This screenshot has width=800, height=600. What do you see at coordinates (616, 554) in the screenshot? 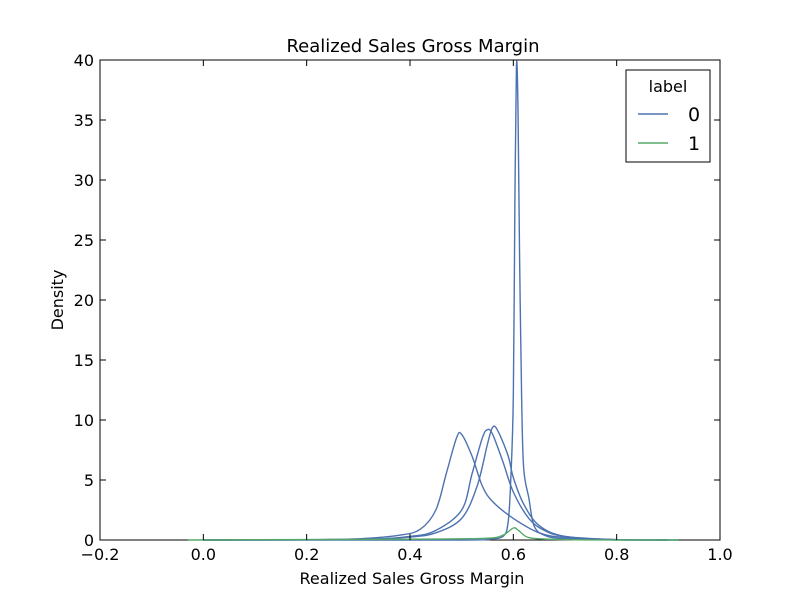
I see `x-tick-label: 0.8` at bounding box center [616, 554].